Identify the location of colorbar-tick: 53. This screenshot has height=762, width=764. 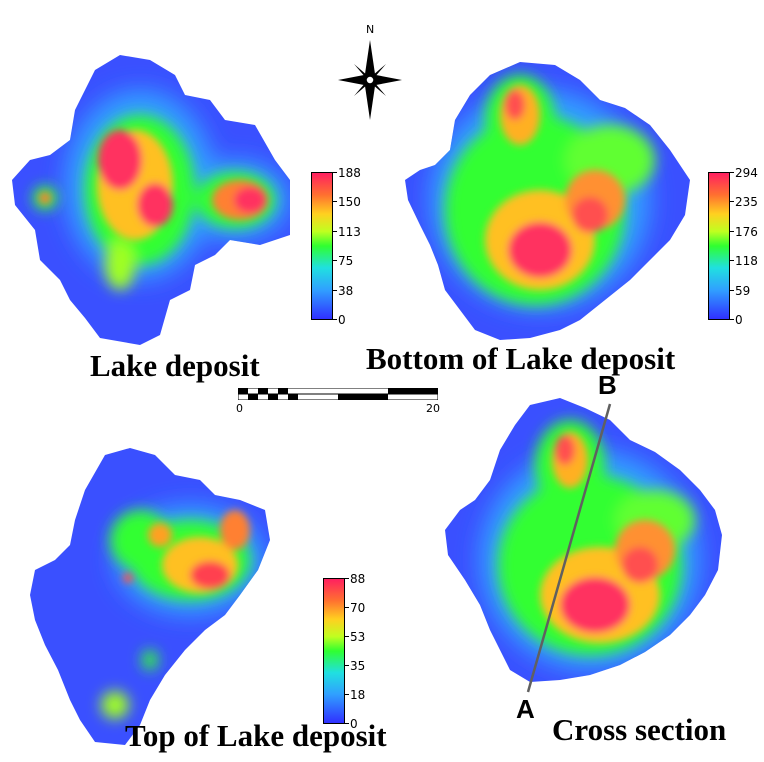
(358, 637).